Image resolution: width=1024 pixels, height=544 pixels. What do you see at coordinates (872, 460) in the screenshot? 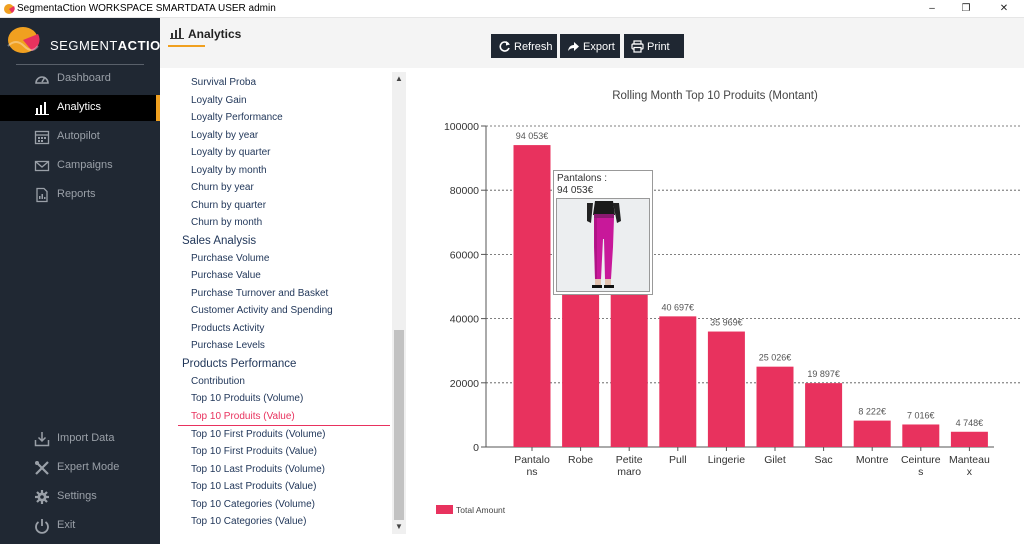
I see `x-tick-label-line: Montre` at bounding box center [872, 460].